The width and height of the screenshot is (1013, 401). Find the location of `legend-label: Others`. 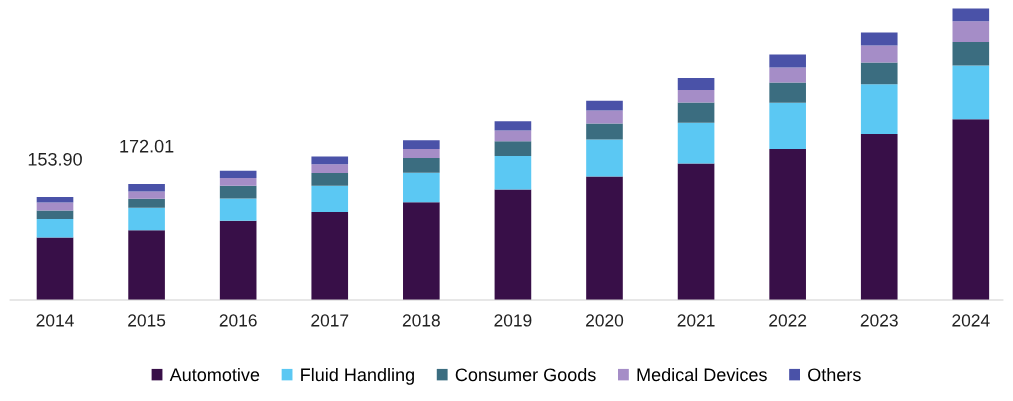

legend-label: Others is located at coordinates (834, 374).